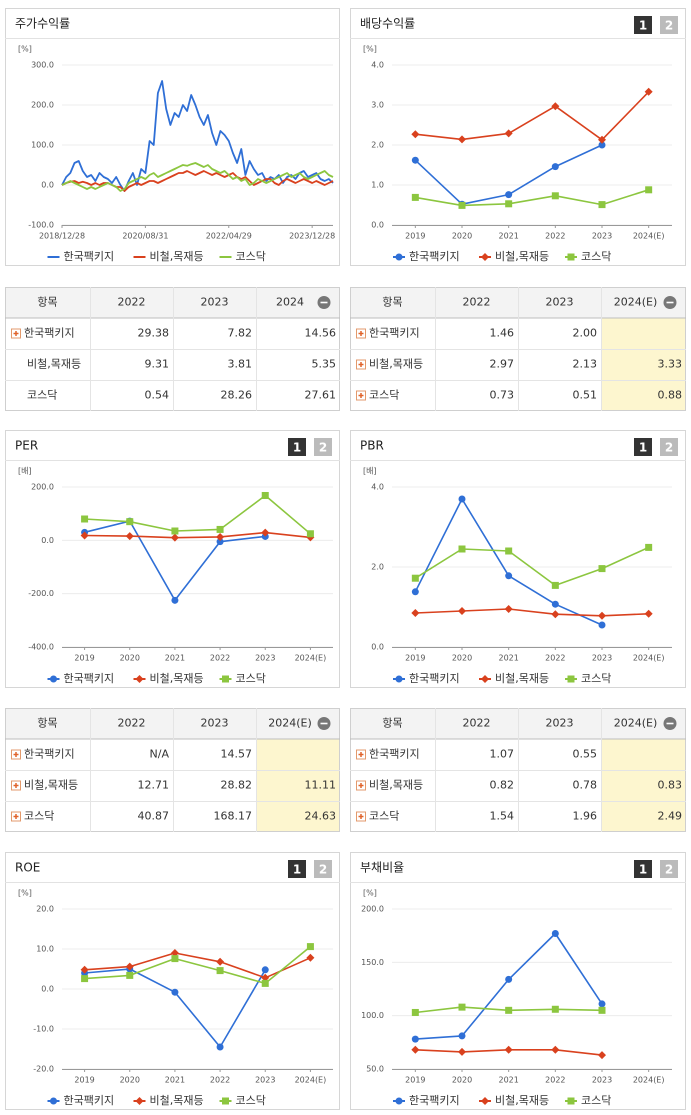 This screenshot has width=691, height=1115. I want to click on y-tick-label: -100.0, so click(41, 225).